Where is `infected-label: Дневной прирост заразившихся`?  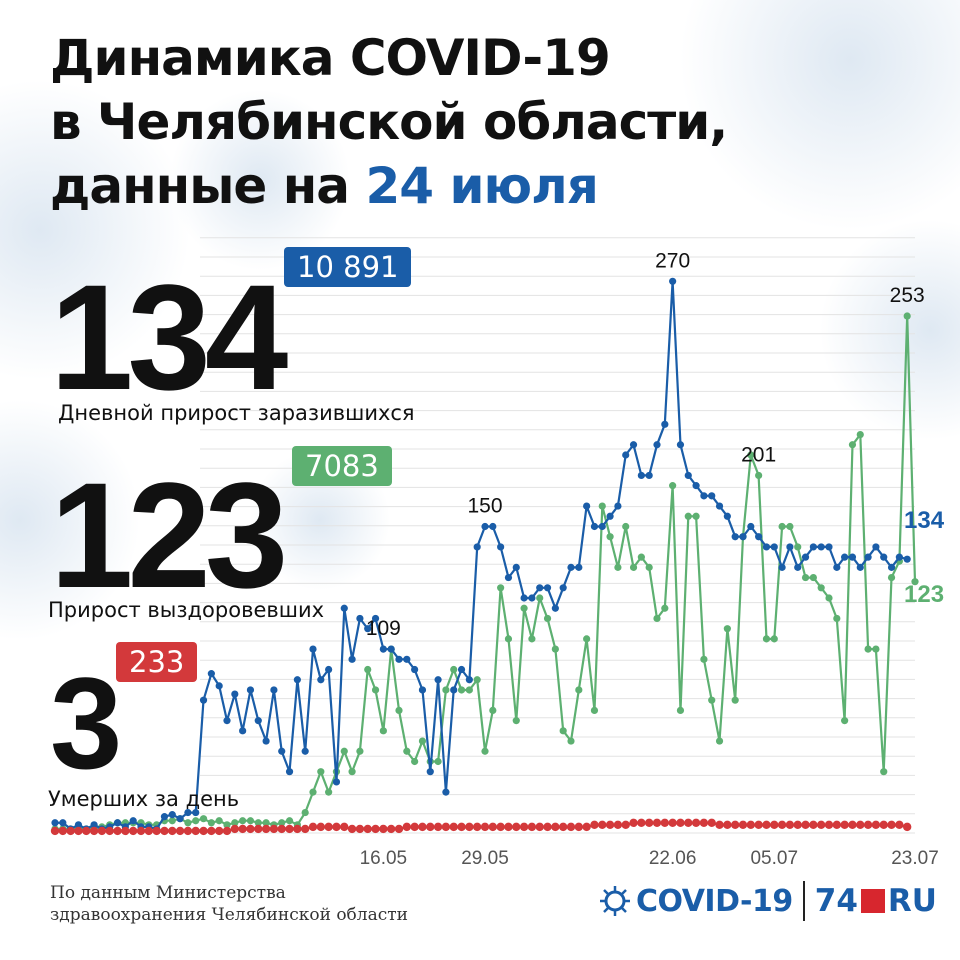
infected-label: Дневной прирост заразившихся is located at coordinates (236, 413).